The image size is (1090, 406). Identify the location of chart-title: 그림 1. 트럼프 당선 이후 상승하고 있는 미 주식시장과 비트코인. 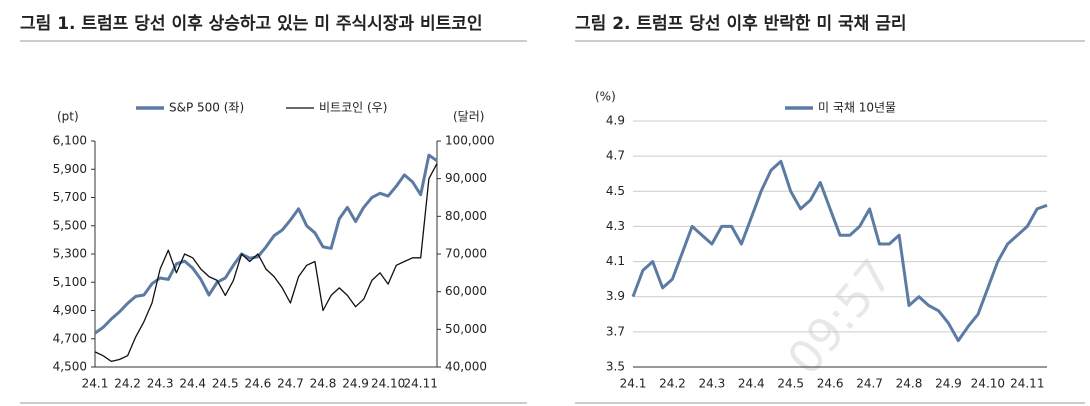
(251, 23).